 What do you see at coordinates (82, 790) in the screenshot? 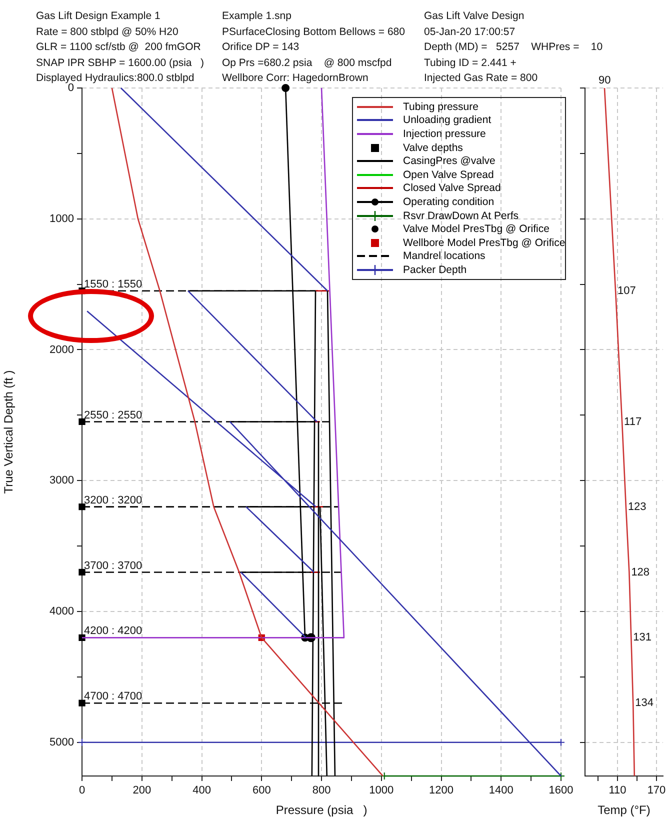
I see `x-tick-label: 0` at bounding box center [82, 790].